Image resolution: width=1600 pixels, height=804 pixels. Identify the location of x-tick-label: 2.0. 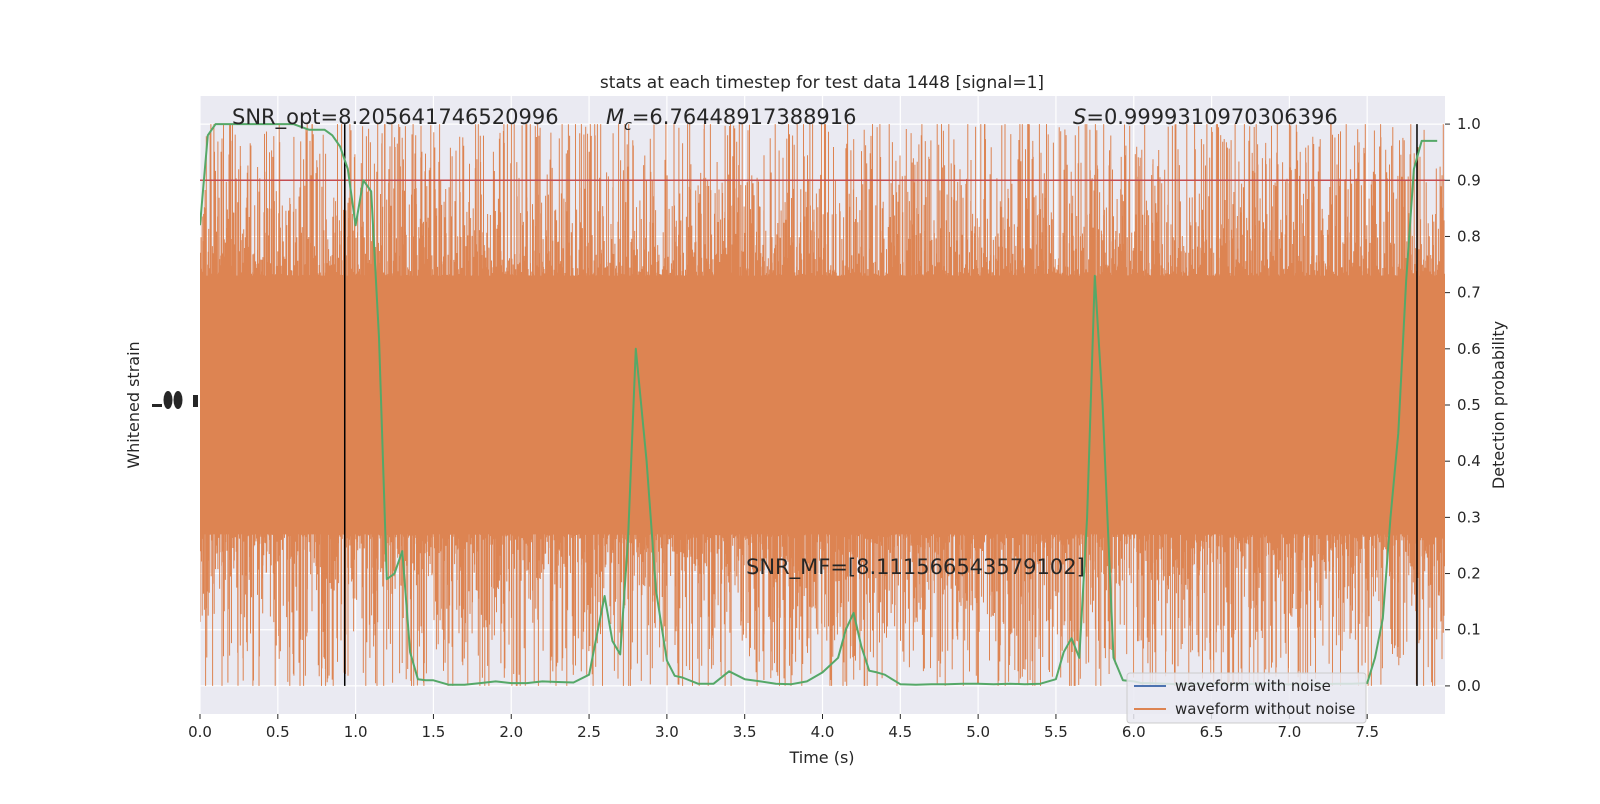
(511, 732).